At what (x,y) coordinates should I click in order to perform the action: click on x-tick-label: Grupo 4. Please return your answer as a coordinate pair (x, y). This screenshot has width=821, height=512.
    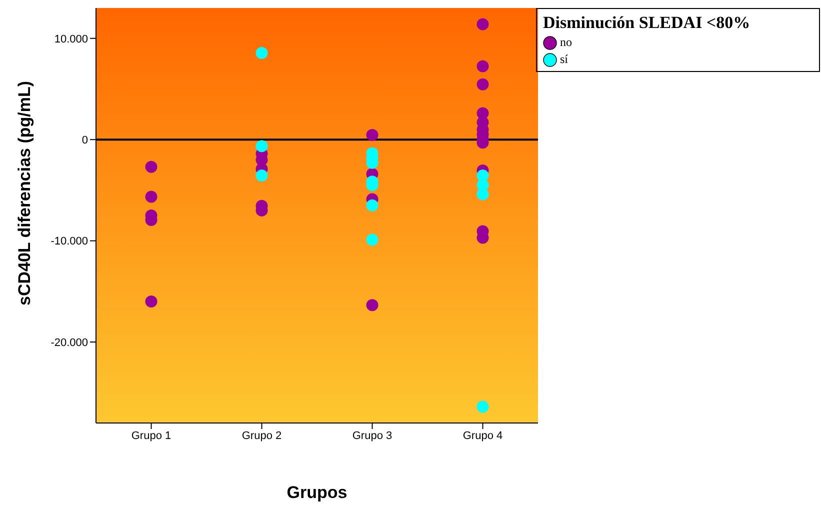
    Looking at the image, I should click on (482, 436).